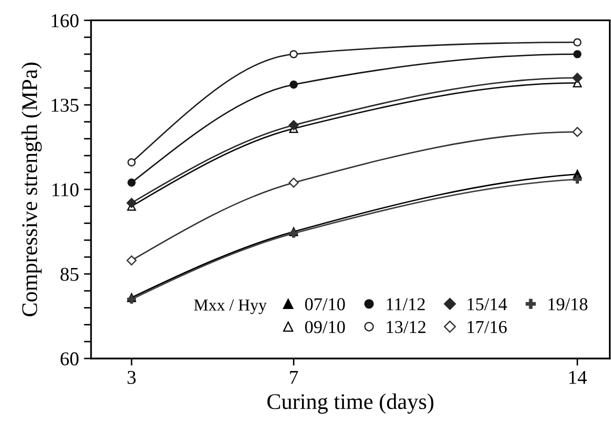  I want to click on x-tick-label: 14, so click(578, 377).